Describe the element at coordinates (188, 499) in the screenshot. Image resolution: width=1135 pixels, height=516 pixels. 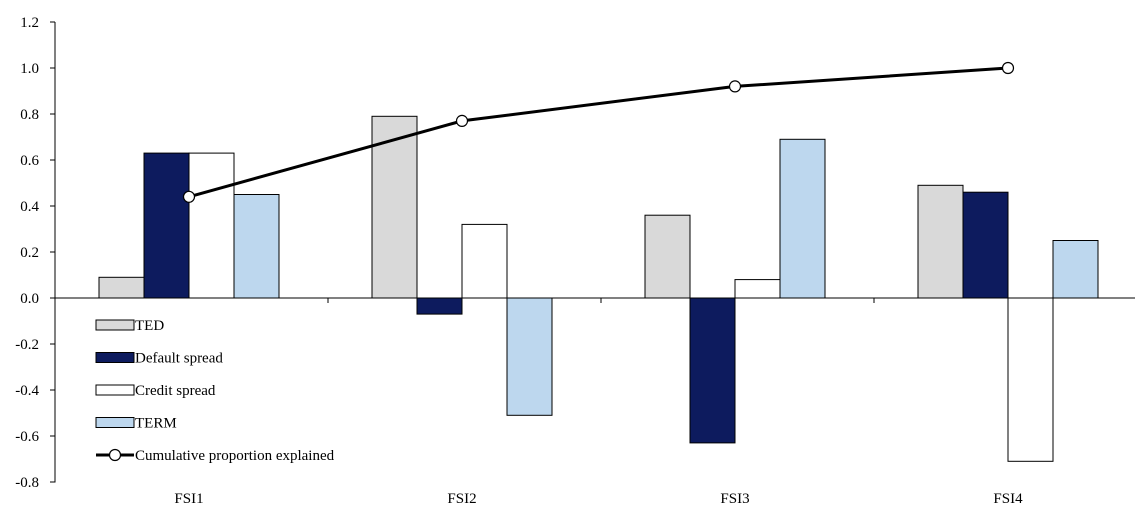
I see `x-tick-label: FSI1` at that location.